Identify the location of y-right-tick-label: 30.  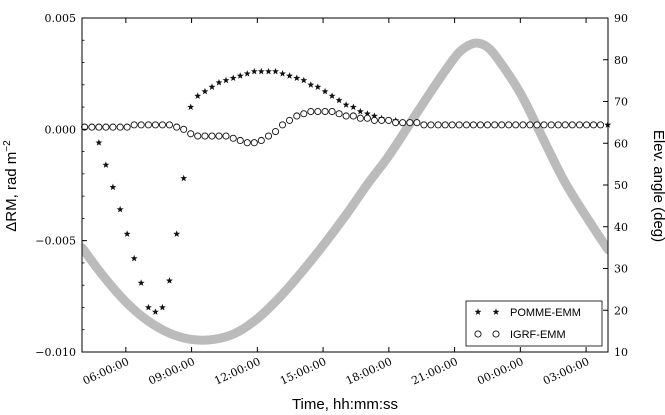
(621, 269).